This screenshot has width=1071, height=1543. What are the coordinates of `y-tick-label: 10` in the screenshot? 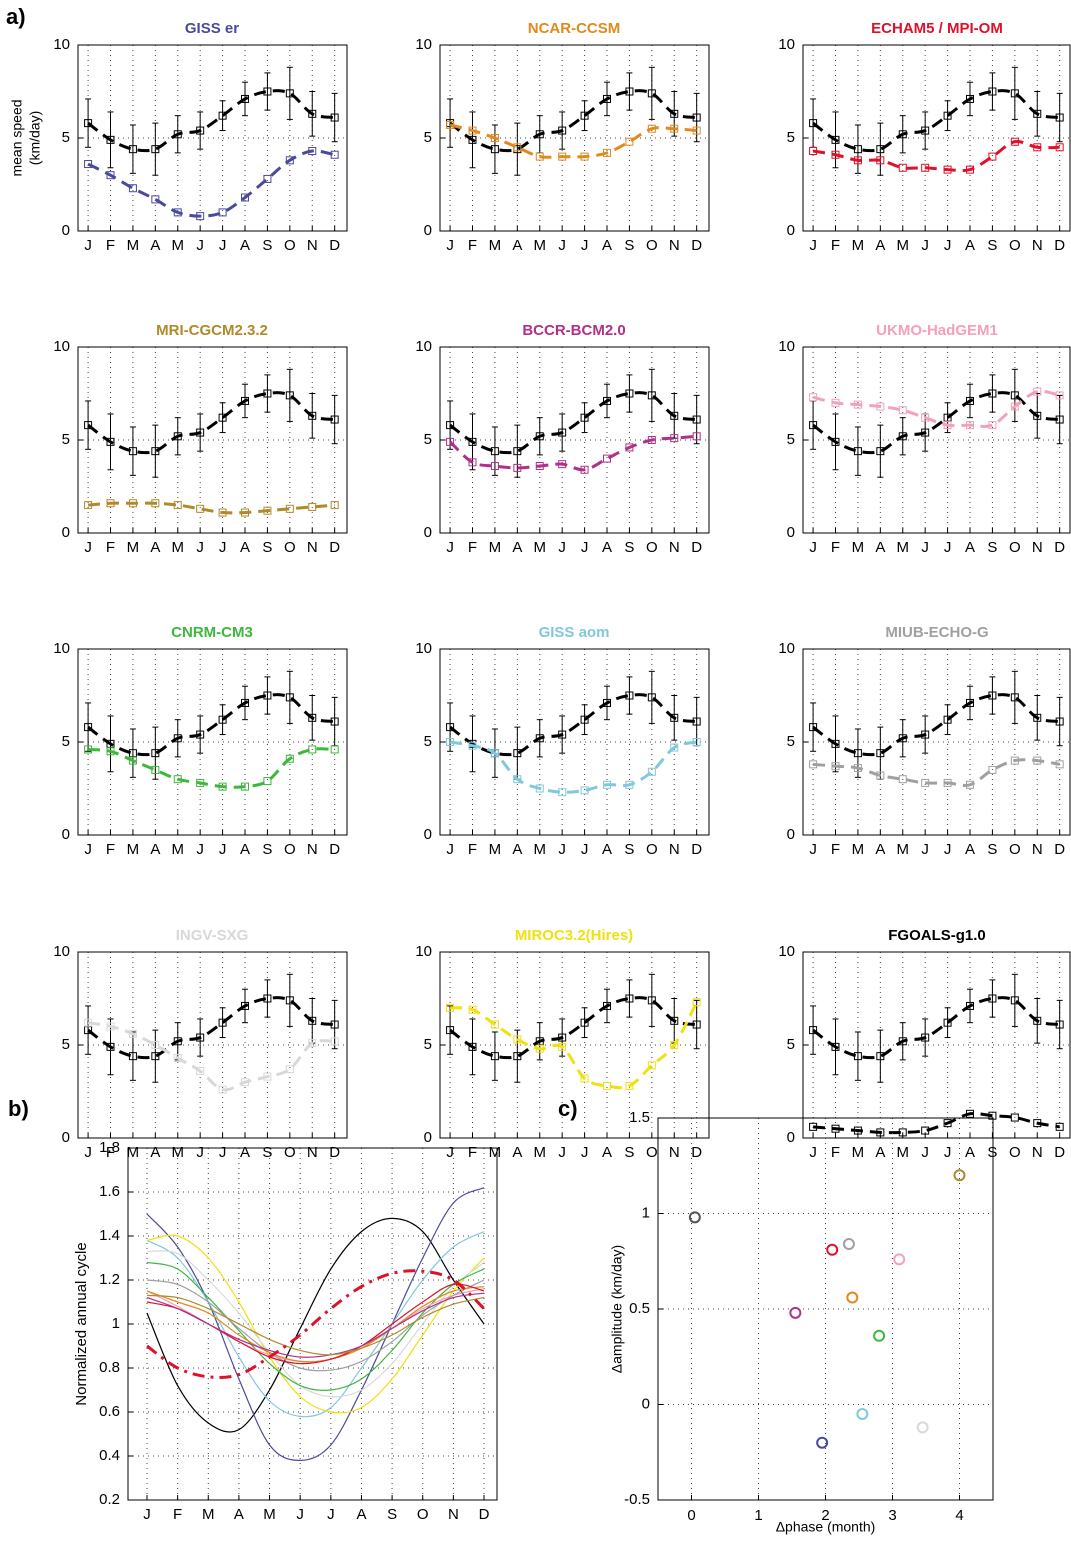 It's located at (423, 346).